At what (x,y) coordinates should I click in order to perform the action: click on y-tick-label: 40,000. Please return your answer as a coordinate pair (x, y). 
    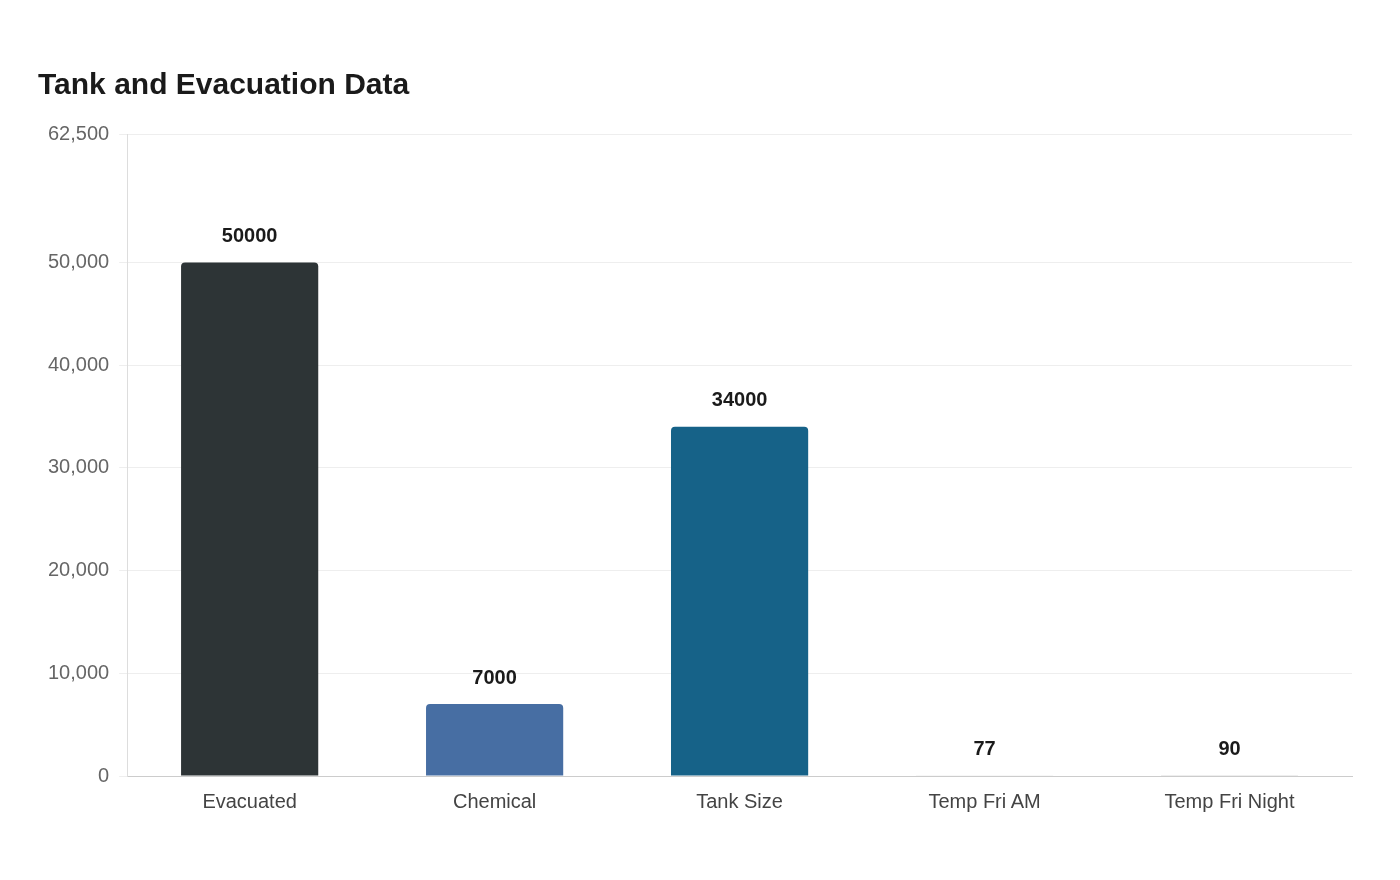
    Looking at the image, I should click on (79, 363).